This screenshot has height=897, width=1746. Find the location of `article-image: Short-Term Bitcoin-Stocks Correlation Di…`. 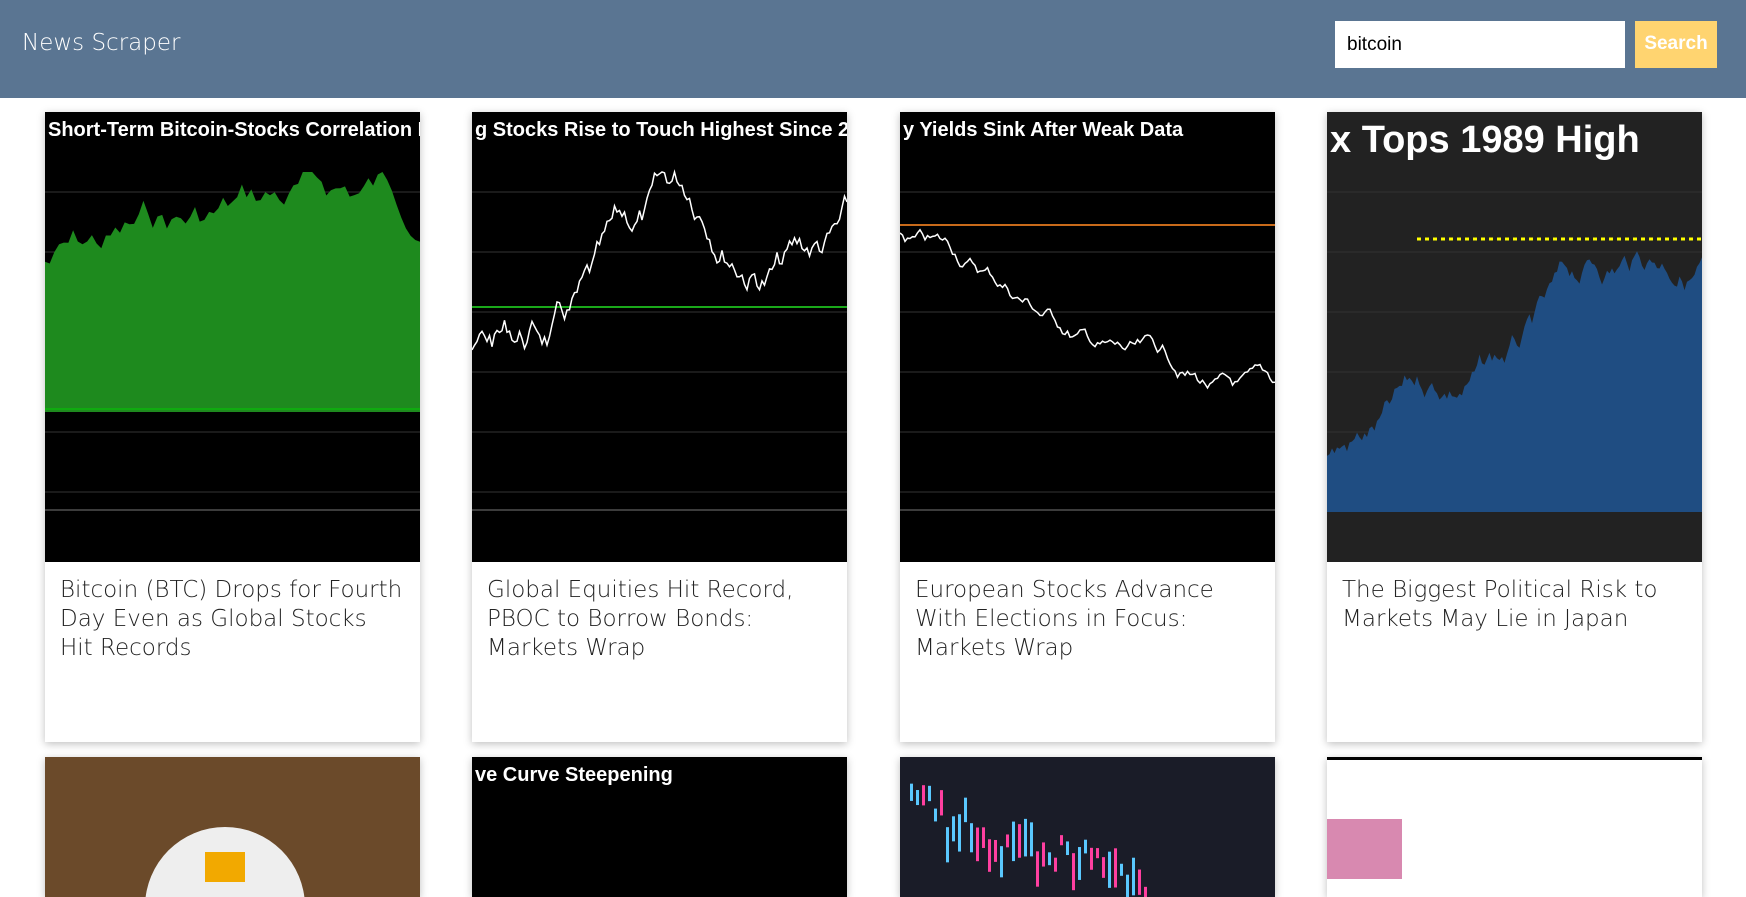

article-image: Short-Term Bitcoin-Stocks Correlation Di… is located at coordinates (232, 337).